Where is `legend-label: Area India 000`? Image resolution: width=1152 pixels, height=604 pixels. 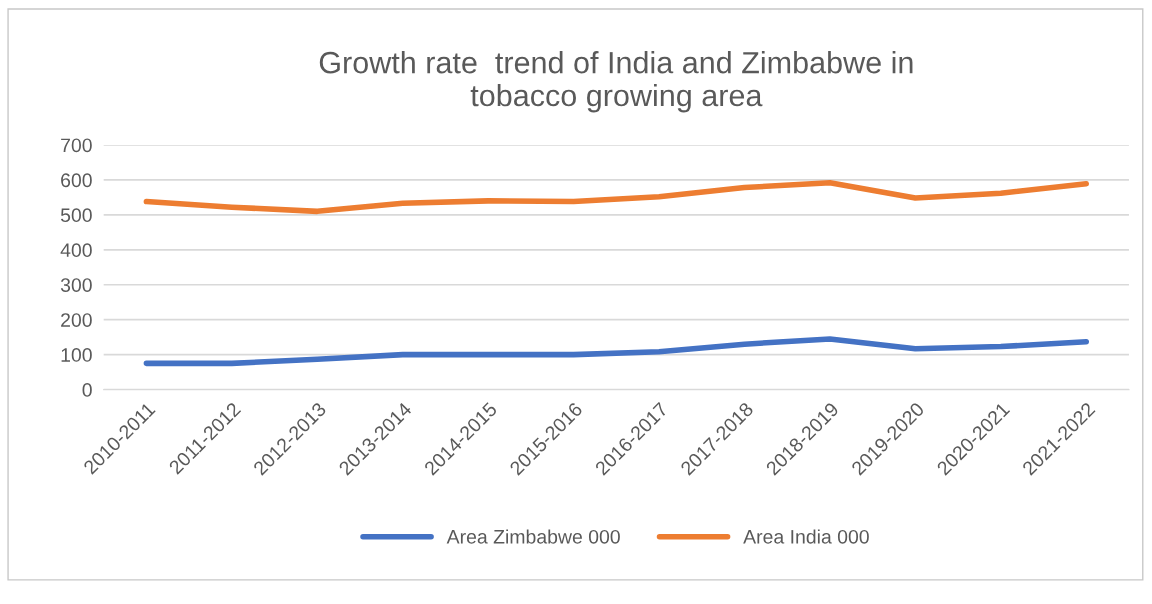 legend-label: Area India 000 is located at coordinates (806, 536).